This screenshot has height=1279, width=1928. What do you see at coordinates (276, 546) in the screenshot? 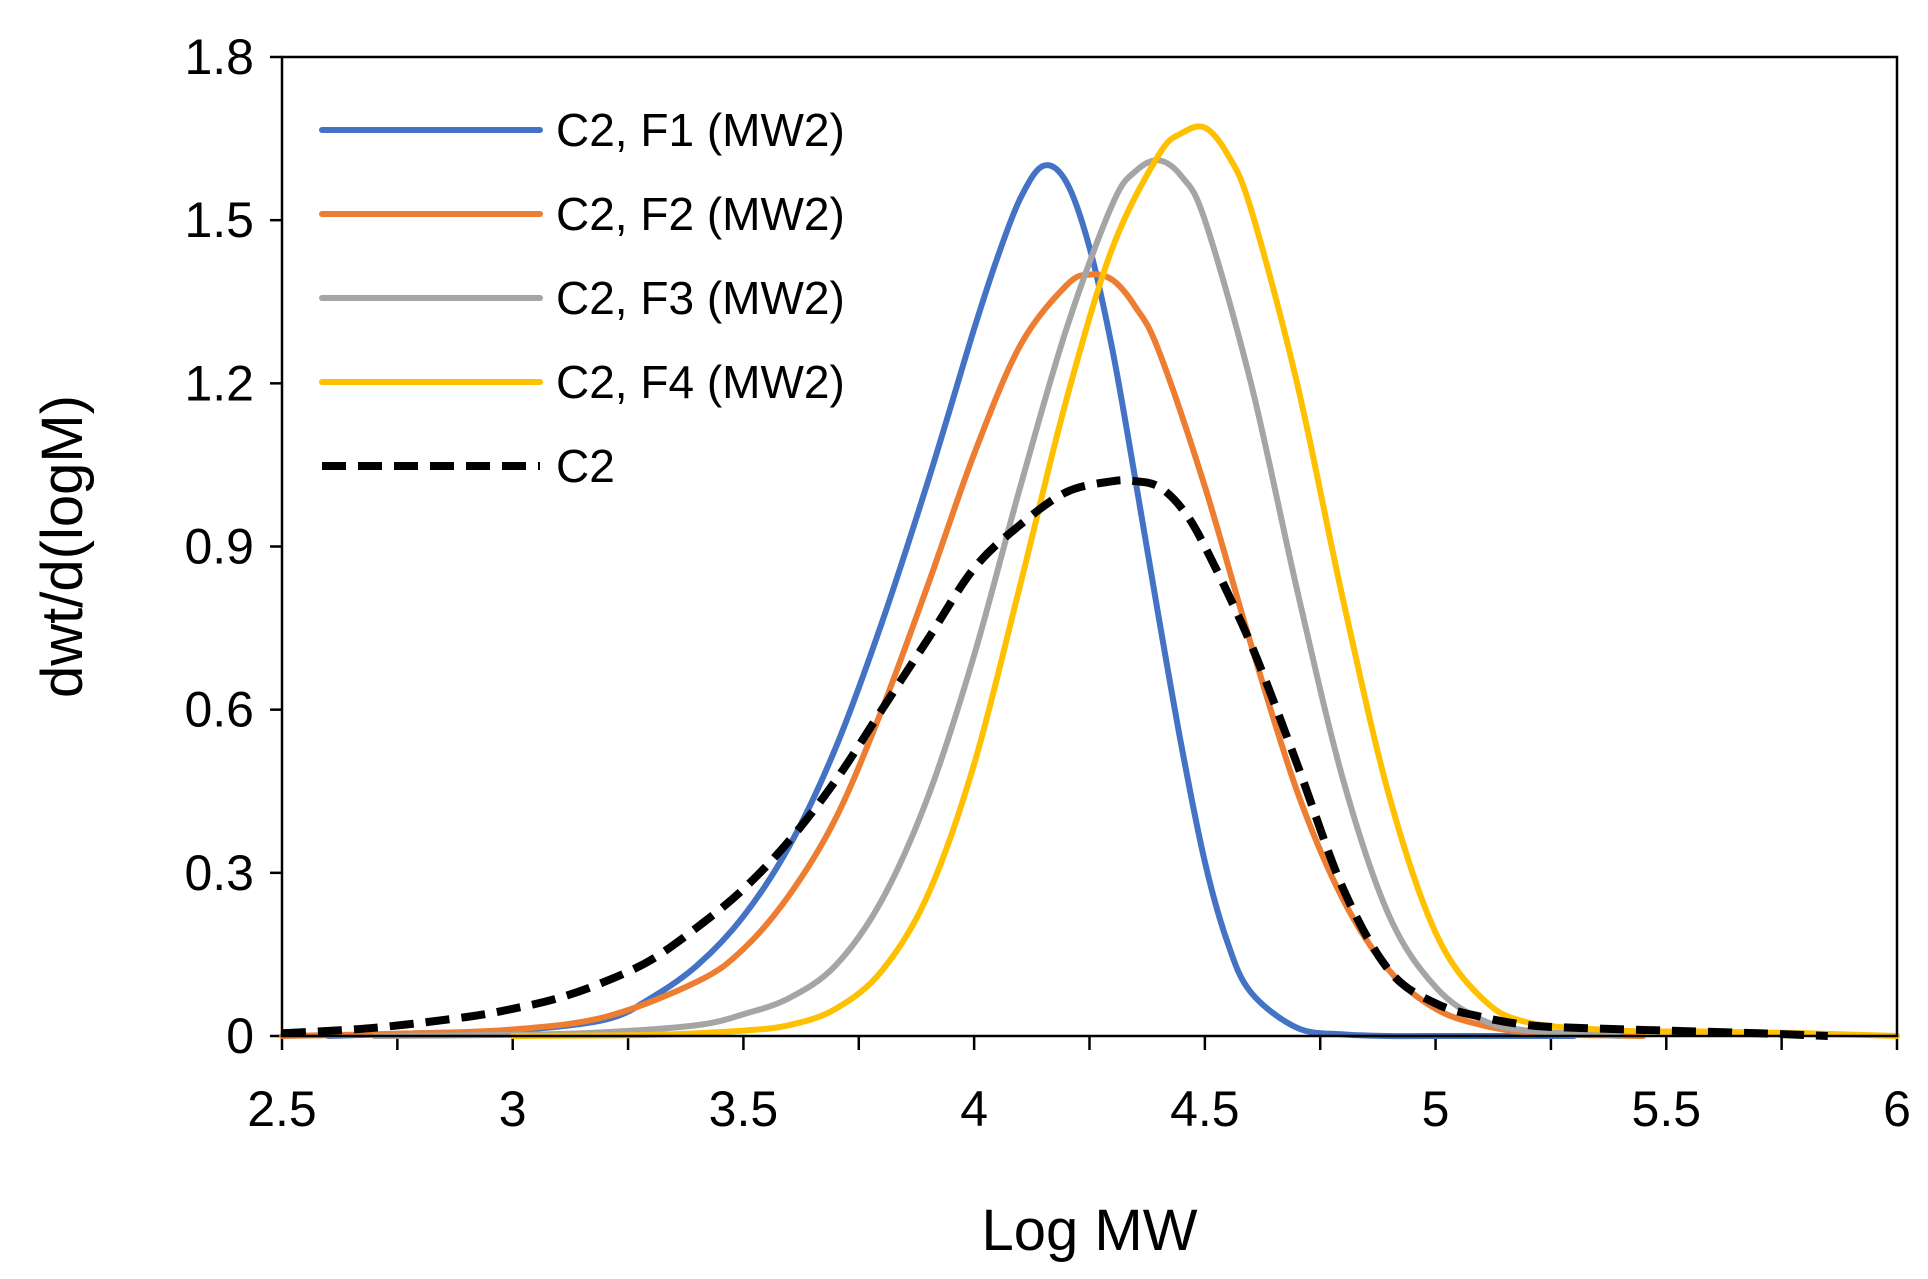
I see `y-tick-marks` at bounding box center [276, 546].